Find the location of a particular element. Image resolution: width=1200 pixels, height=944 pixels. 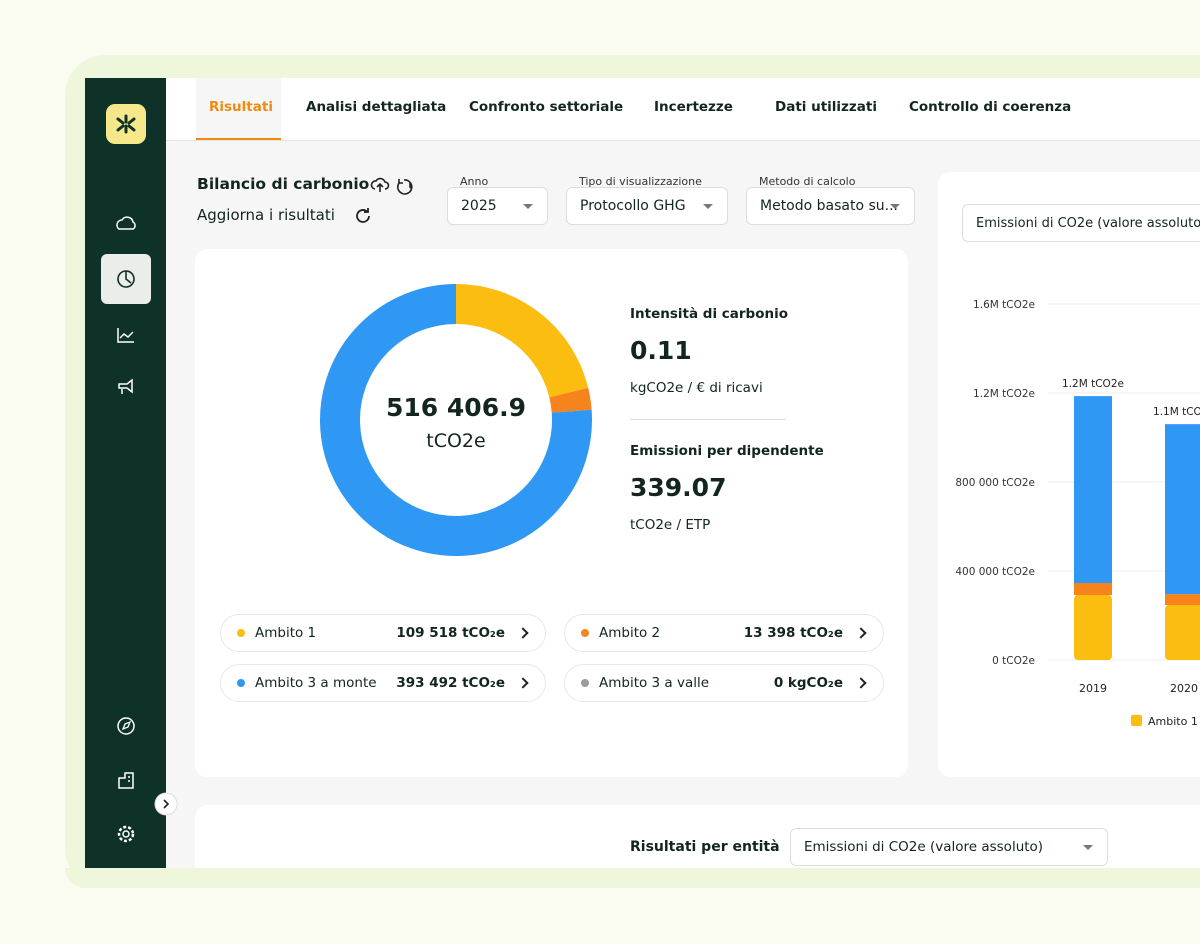

title-icons is located at coordinates (391, 186).